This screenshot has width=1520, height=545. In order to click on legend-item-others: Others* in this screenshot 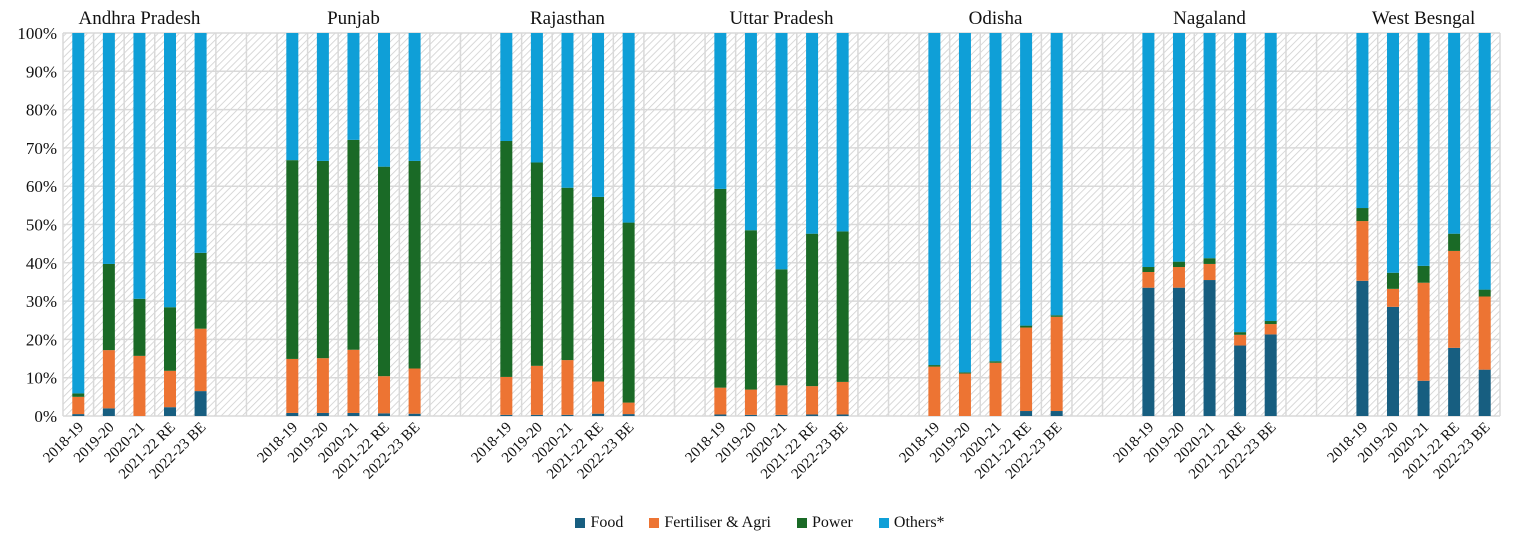, I will do `click(911, 523)`.